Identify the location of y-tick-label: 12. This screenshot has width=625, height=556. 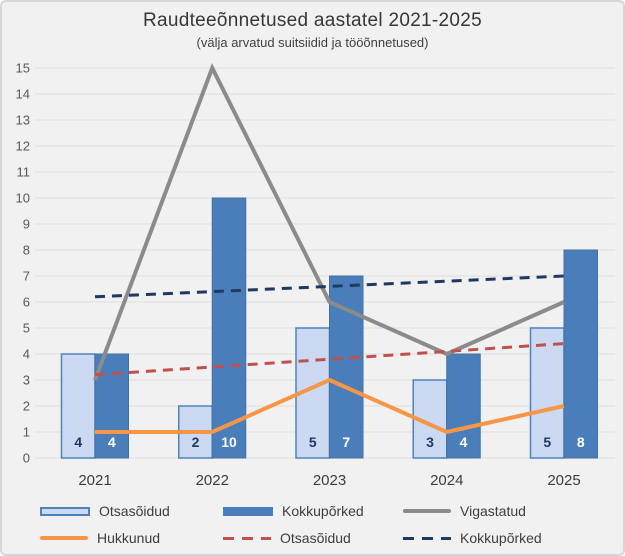
(23, 146).